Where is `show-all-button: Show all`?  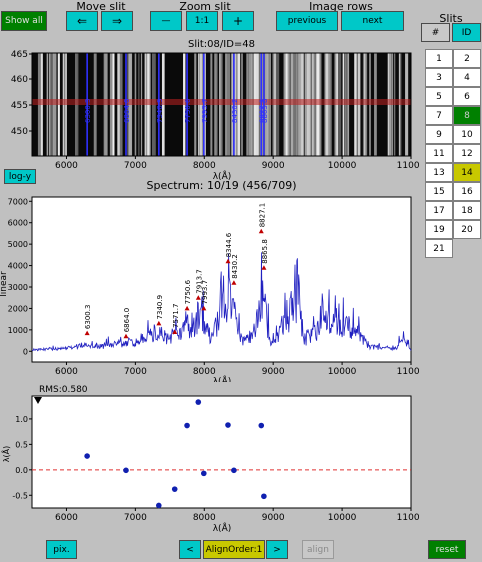 show-all-button: Show all is located at coordinates (24, 21).